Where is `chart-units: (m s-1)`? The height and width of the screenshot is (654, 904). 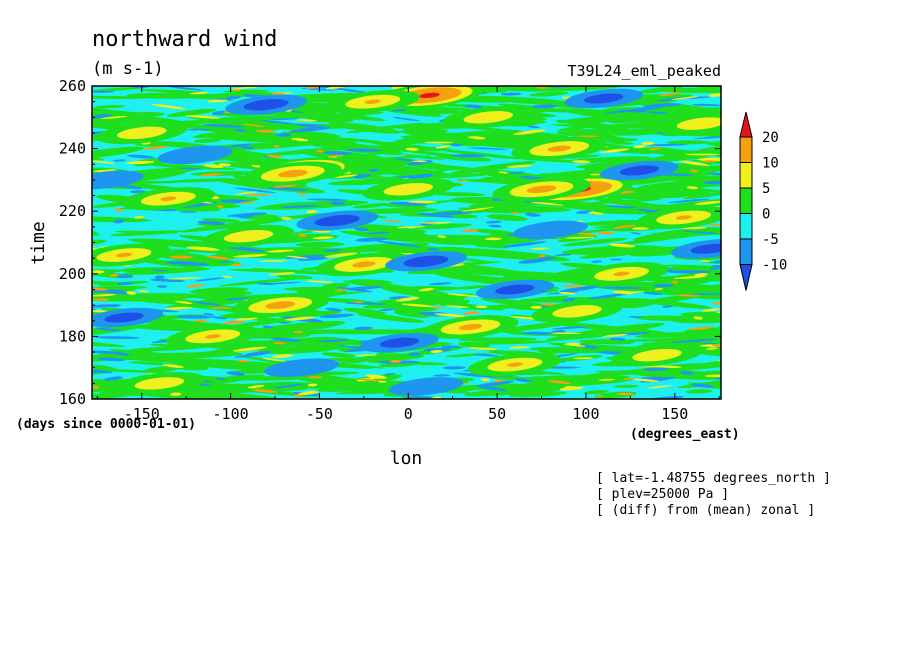 chart-units: (m s-1) is located at coordinates (128, 69).